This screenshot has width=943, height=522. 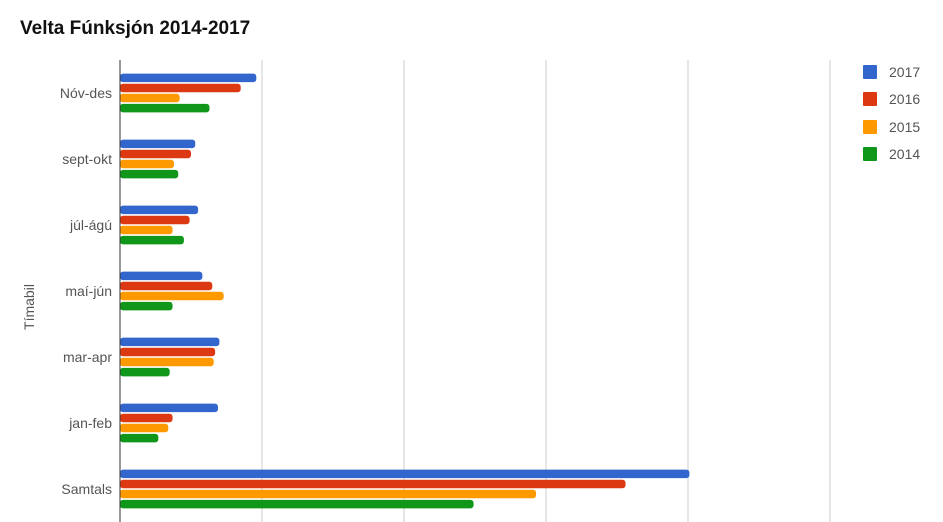 I want to click on legend: 2017 2016 2015 2014, so click(x=891, y=113).